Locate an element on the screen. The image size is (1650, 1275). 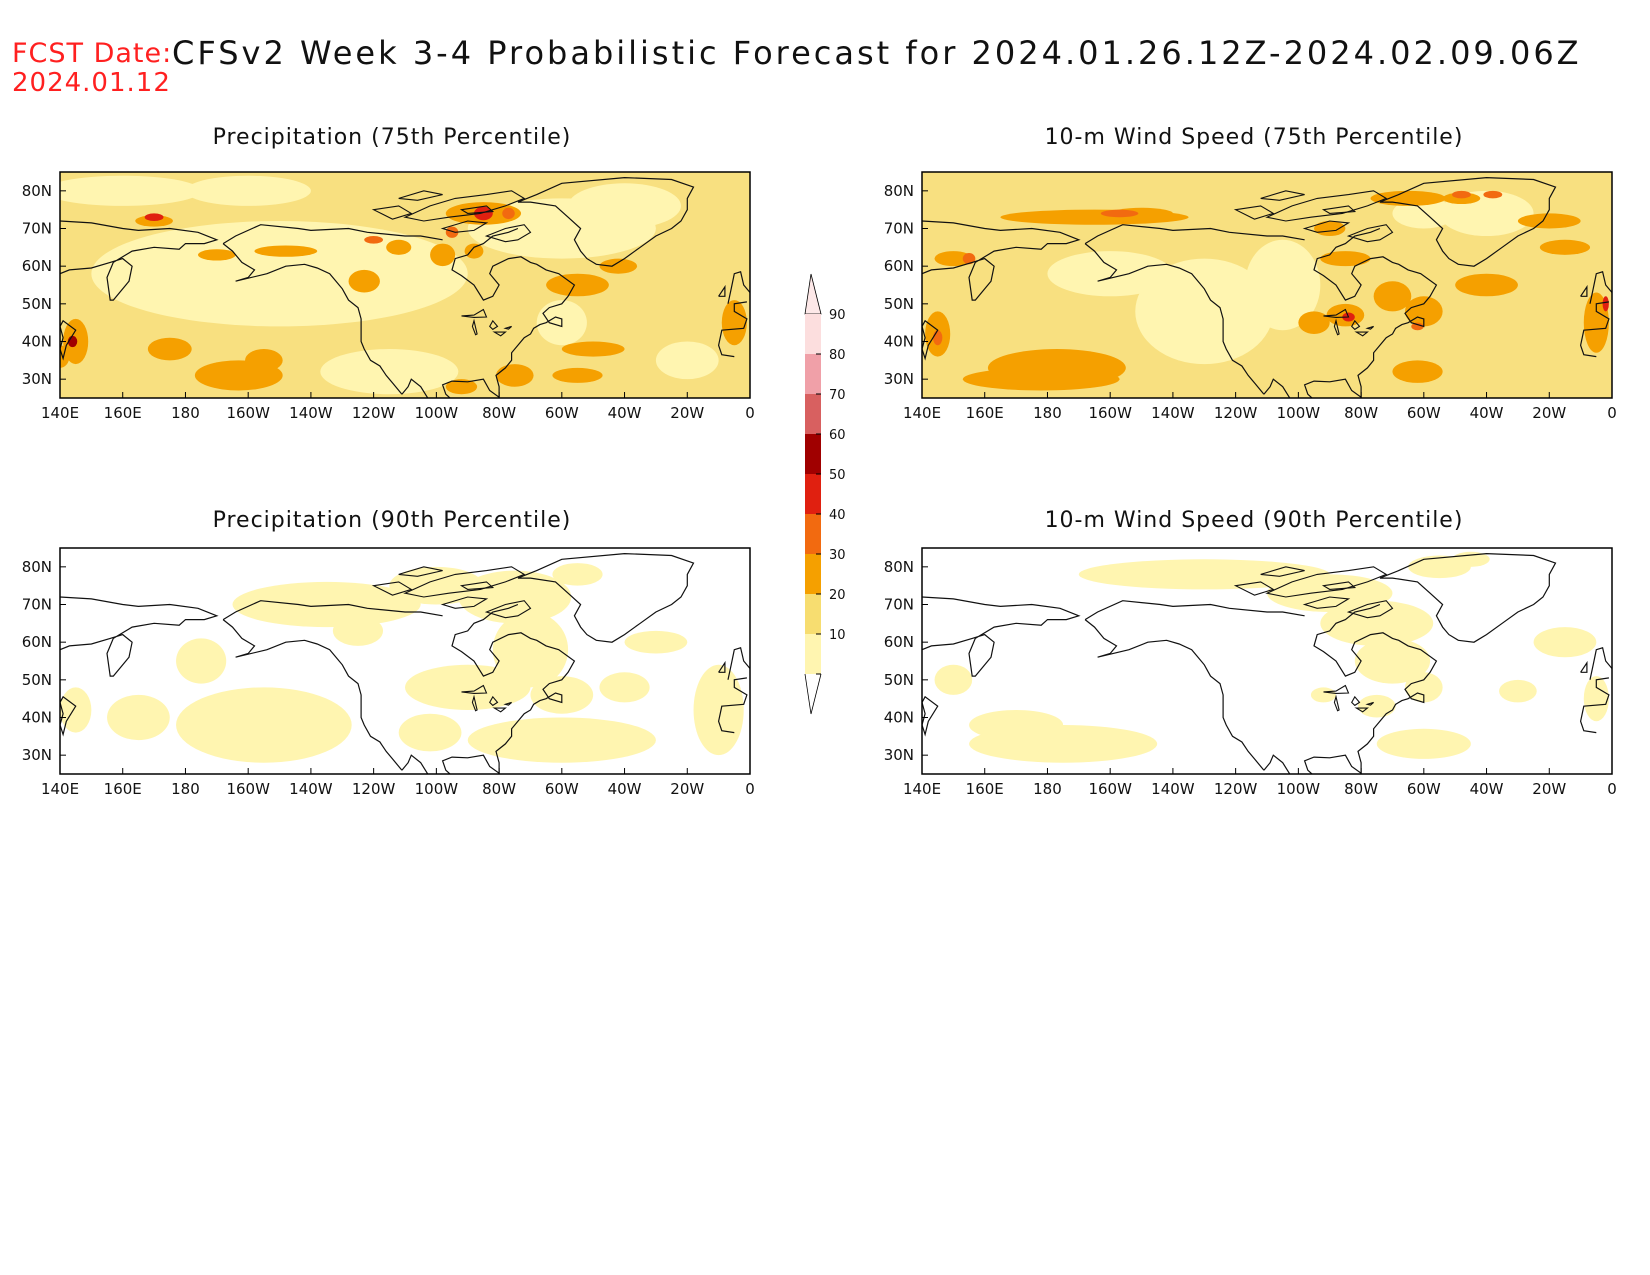
colorbar: 90 80 70 60 50 40 30 20 10 is located at coordinates (830, 493).